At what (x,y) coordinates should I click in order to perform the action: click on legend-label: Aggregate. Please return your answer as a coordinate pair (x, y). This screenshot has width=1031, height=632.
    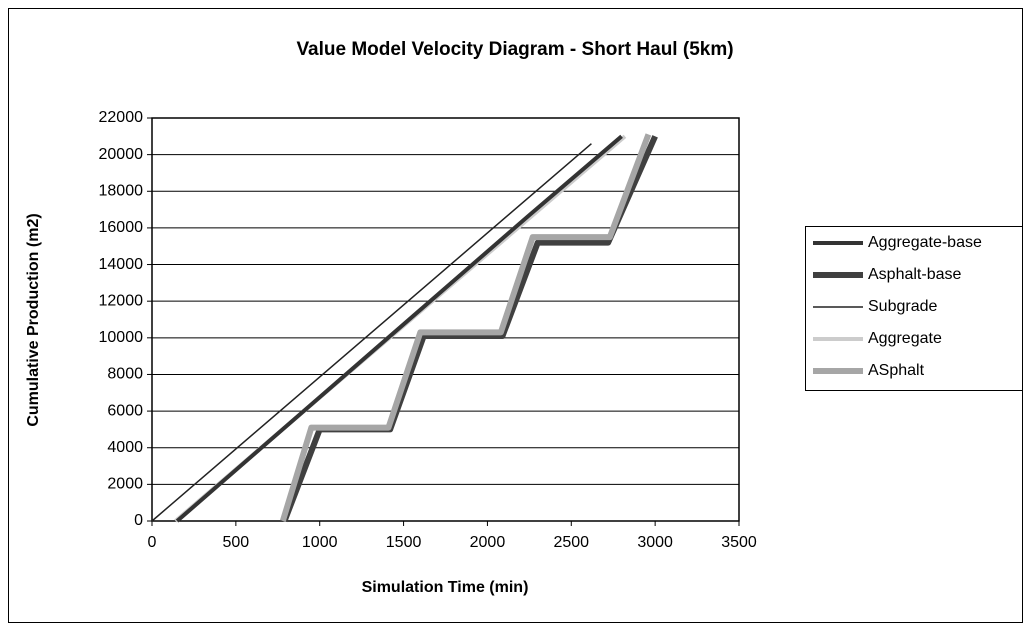
    Looking at the image, I should click on (905, 338).